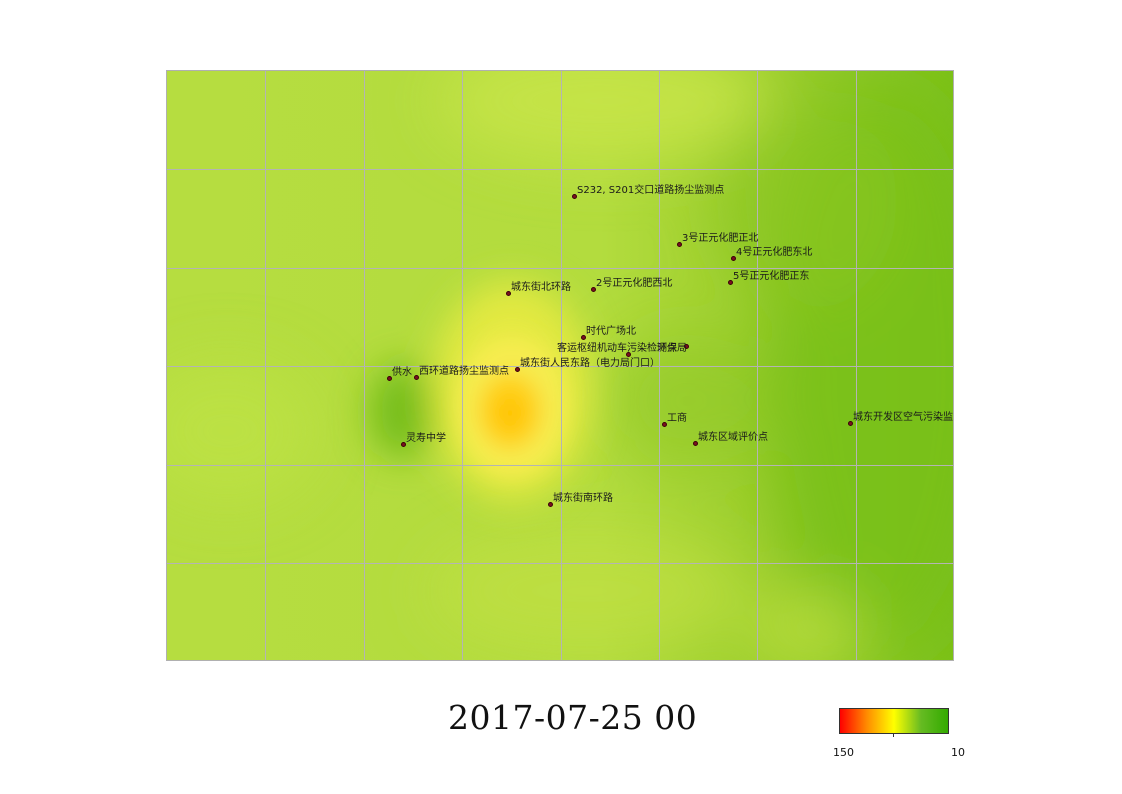 This screenshot has height=794, width=1122. I want to click on station-label: 城东开发区空气污染监测点, so click(903, 417).